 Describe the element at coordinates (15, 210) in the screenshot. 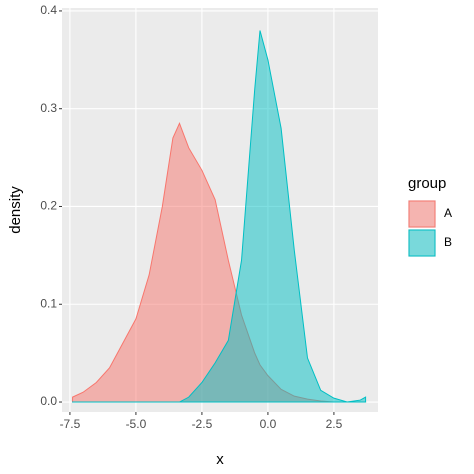

I see `y-axis-title: density` at that location.